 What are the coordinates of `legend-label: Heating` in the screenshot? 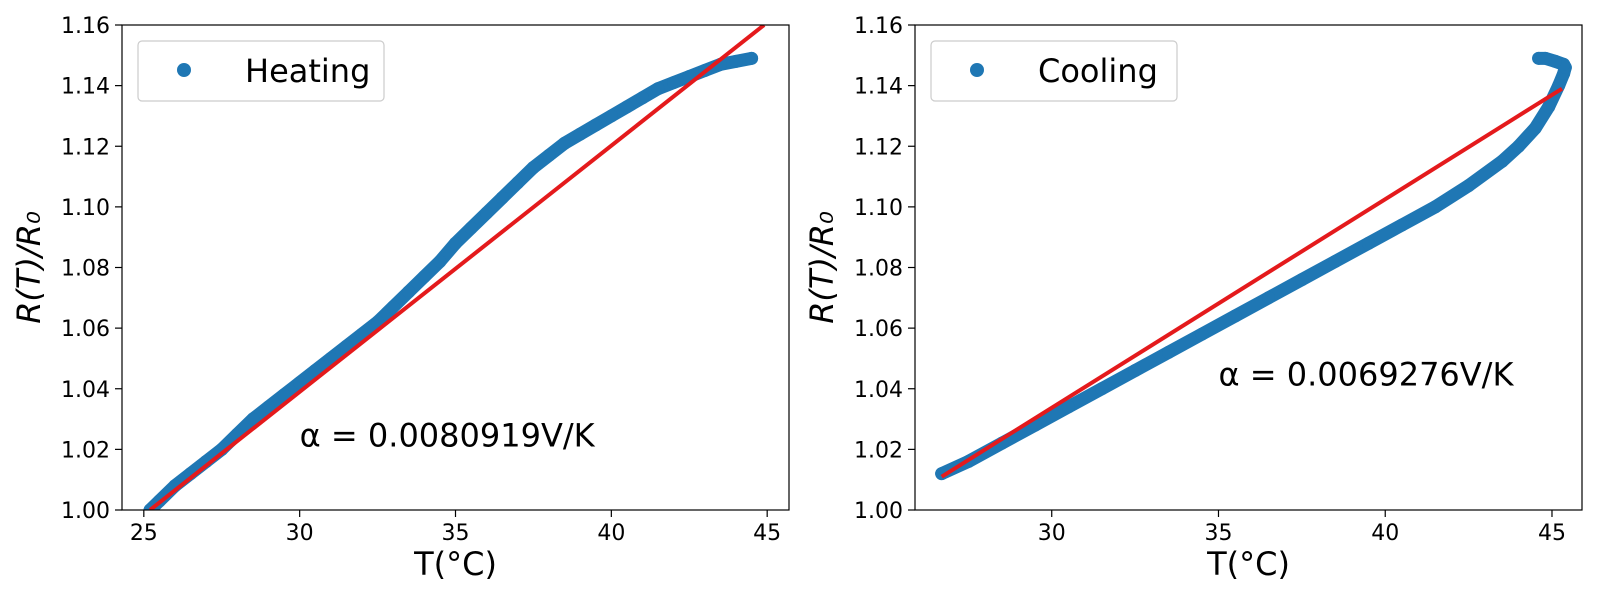 It's located at (307, 71).